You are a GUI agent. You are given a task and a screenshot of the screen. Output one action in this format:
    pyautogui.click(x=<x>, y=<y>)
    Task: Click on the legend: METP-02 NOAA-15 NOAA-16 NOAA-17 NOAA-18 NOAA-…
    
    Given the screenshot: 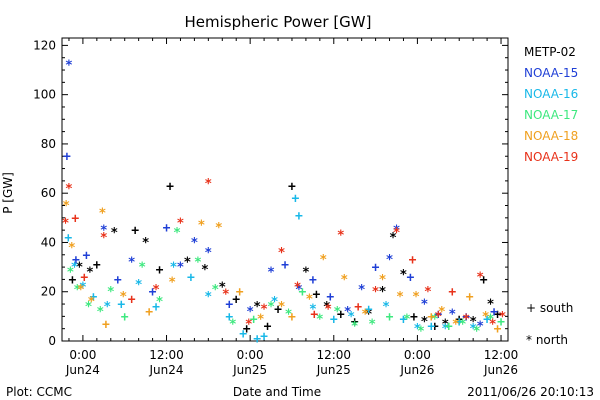 What is the action you would take?
    pyautogui.click(x=551, y=104)
    